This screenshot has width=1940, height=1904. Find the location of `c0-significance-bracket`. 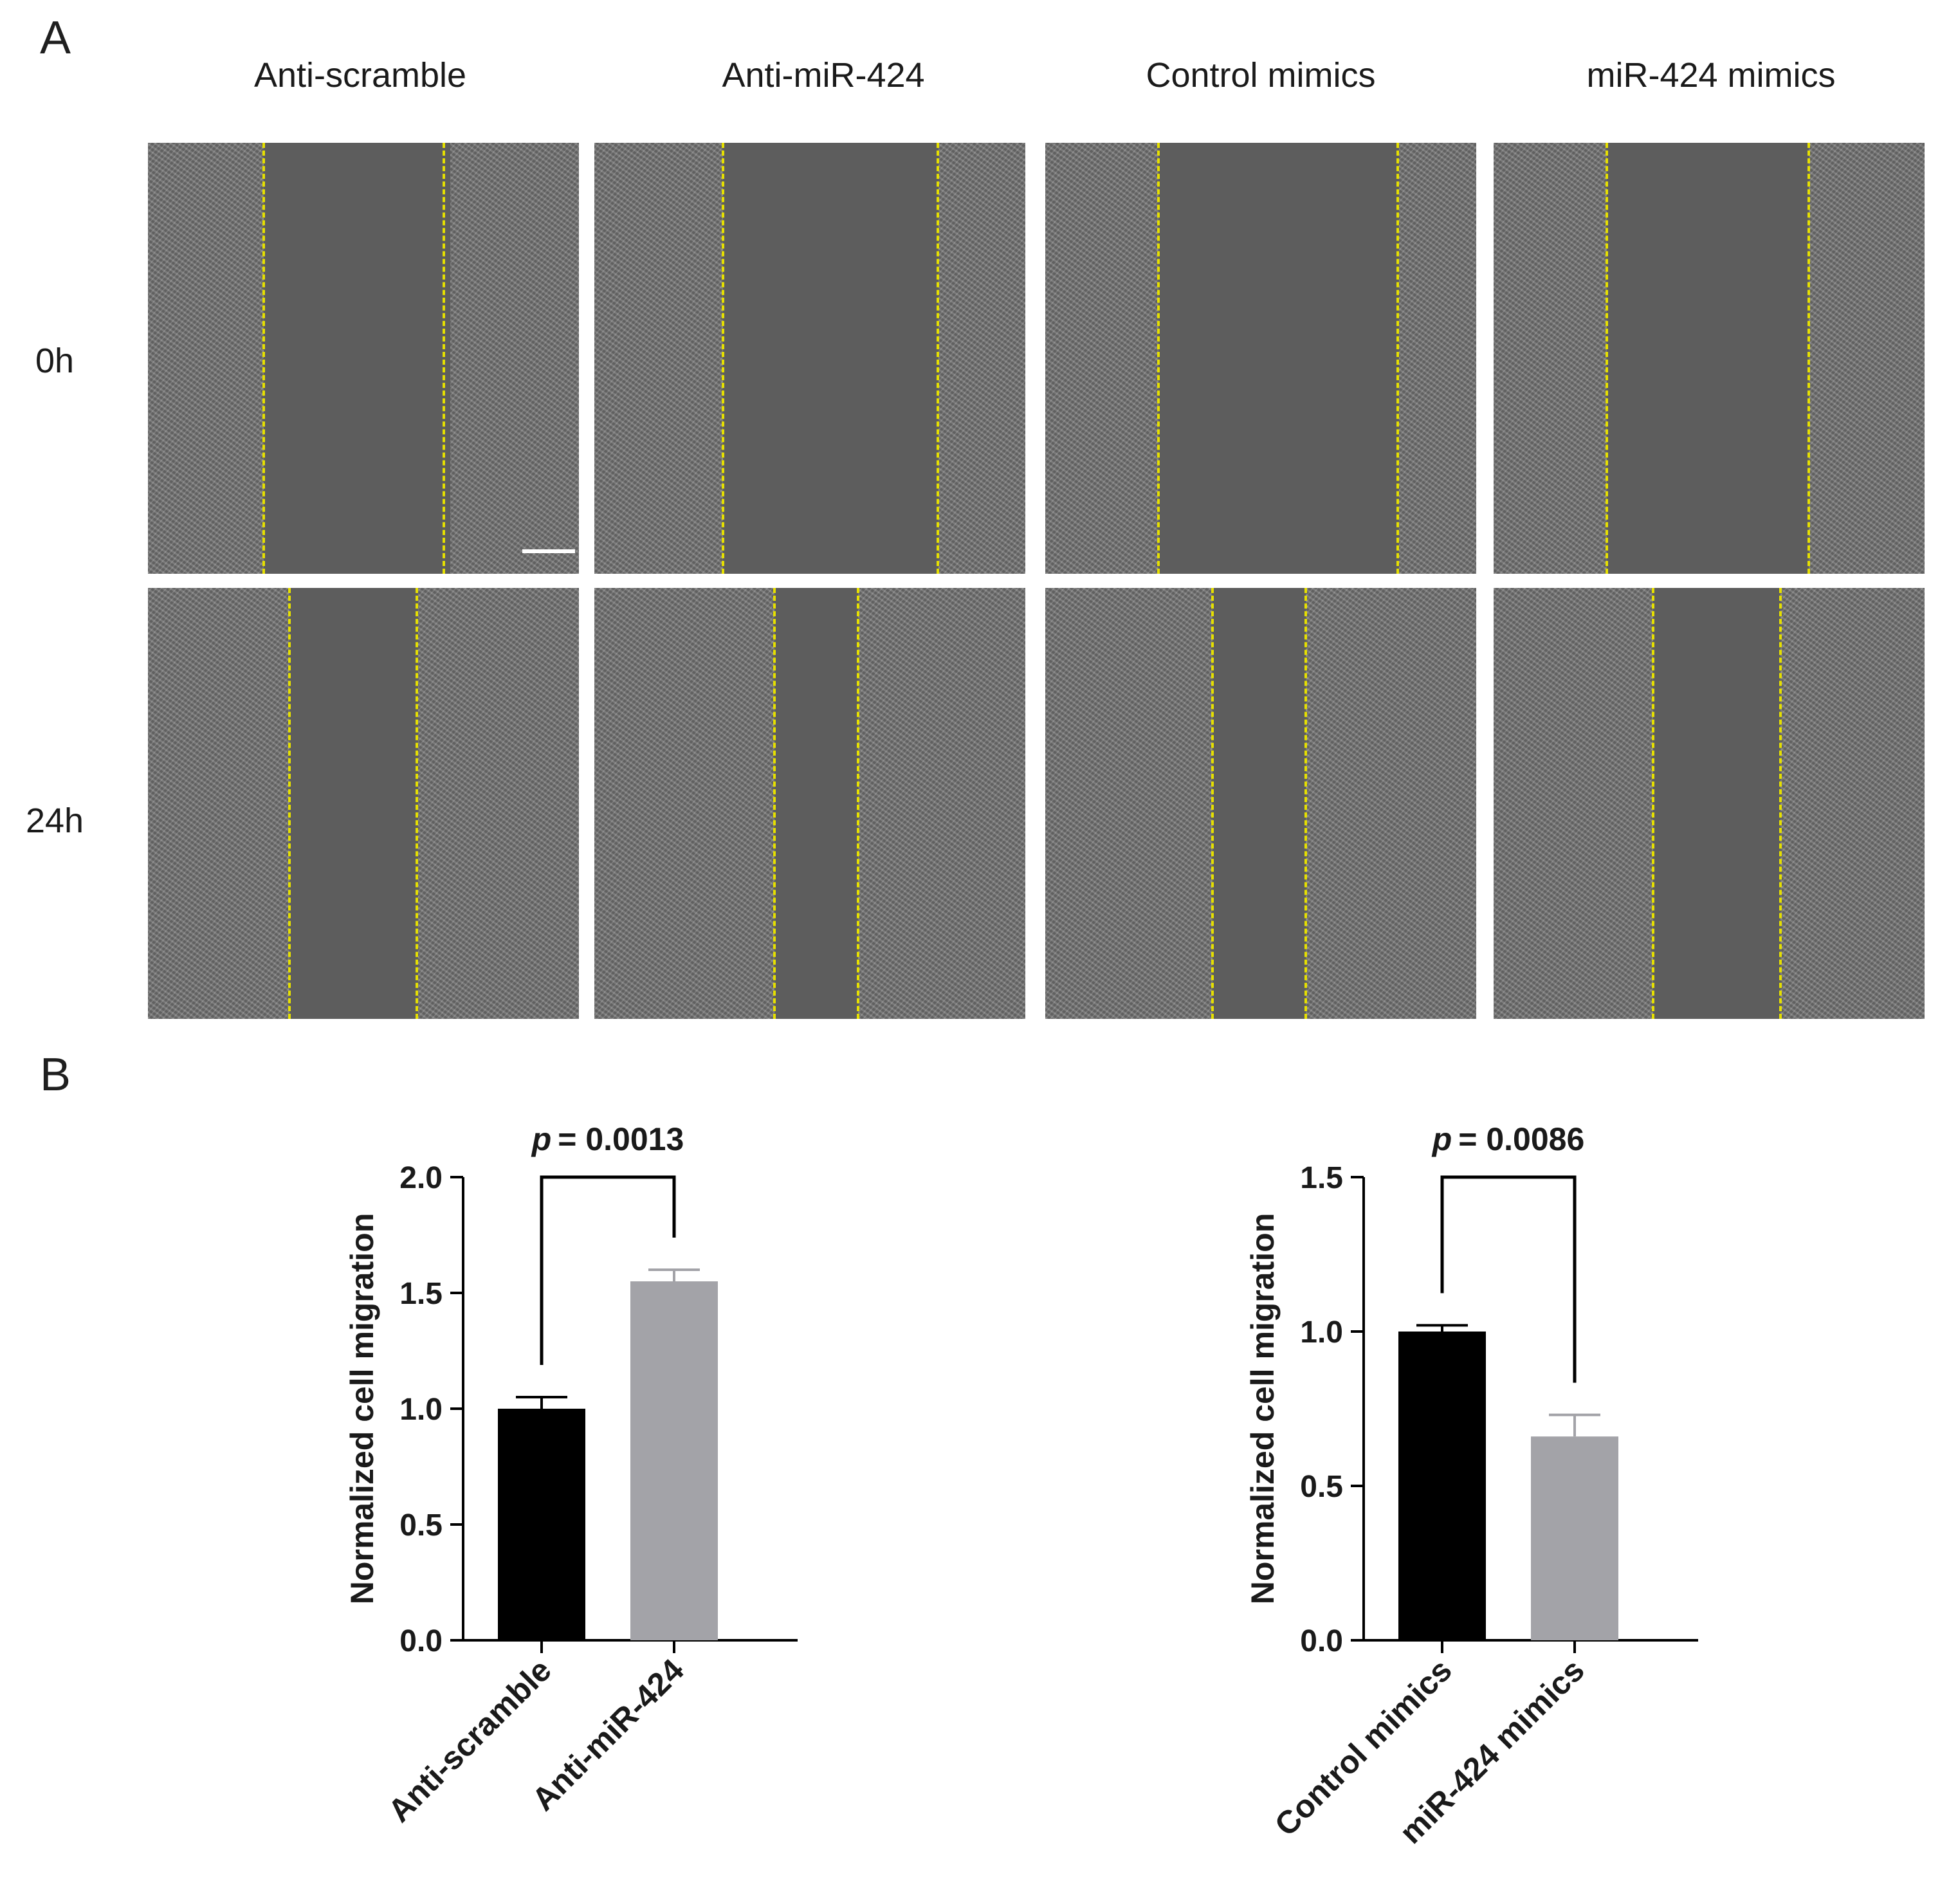

c0-significance-bracket is located at coordinates (608, 1270).